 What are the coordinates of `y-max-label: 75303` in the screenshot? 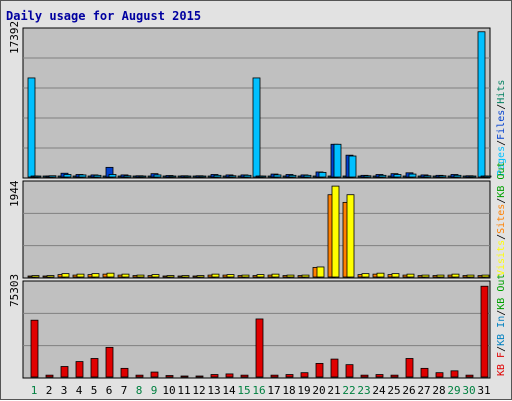 It's located at (14, 290).